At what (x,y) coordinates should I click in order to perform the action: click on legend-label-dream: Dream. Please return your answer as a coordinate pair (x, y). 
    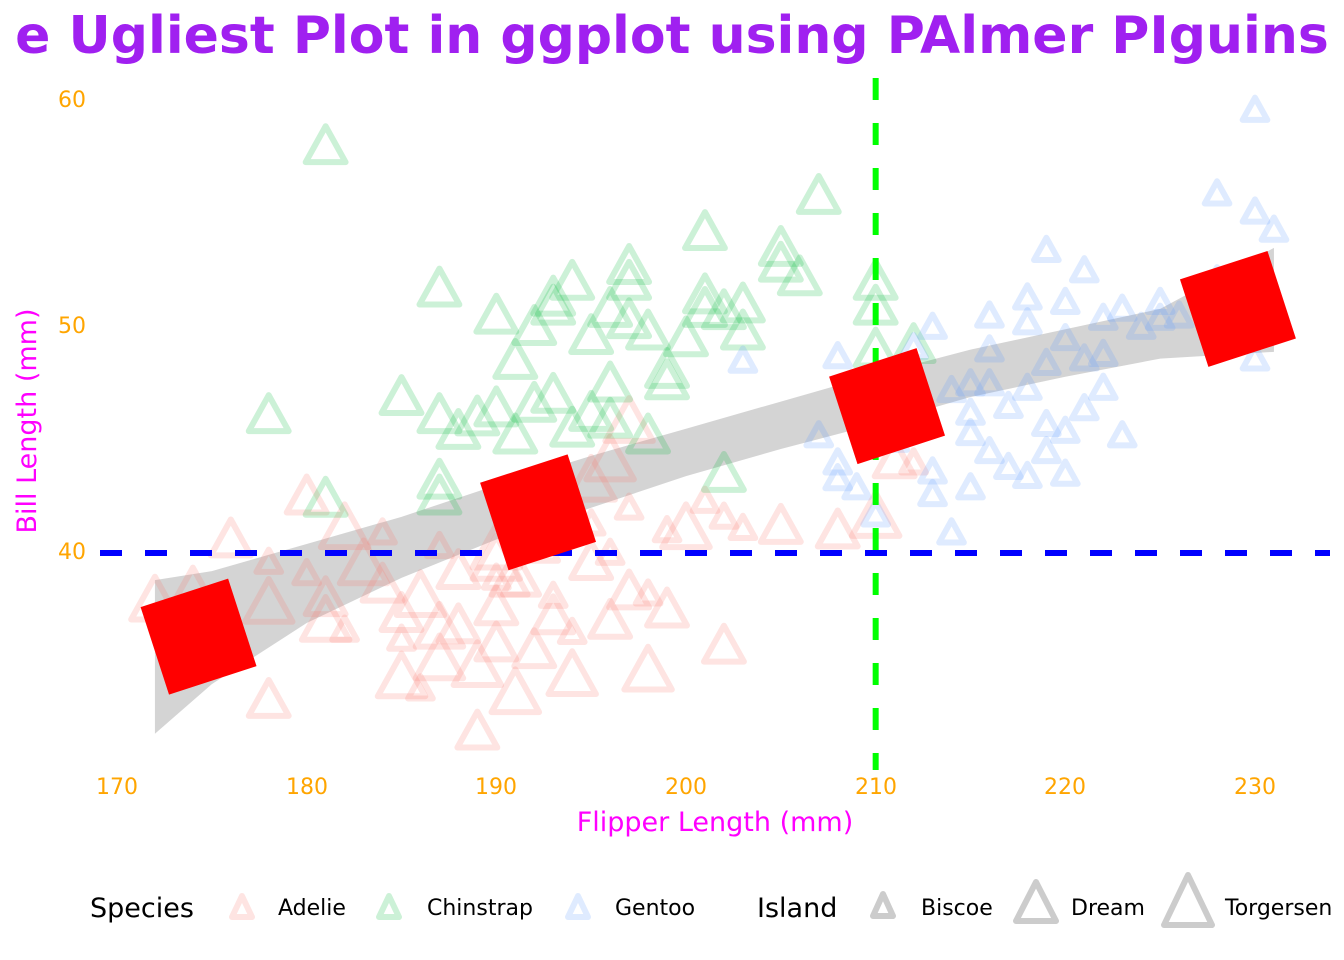
    Looking at the image, I should click on (1108, 908).